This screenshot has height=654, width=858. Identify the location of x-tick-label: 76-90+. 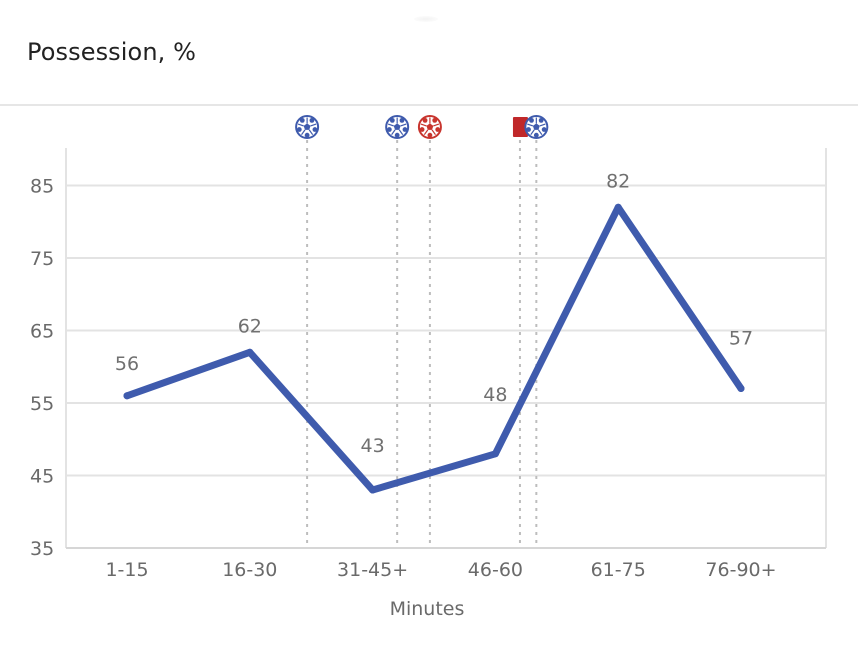
(740, 570).